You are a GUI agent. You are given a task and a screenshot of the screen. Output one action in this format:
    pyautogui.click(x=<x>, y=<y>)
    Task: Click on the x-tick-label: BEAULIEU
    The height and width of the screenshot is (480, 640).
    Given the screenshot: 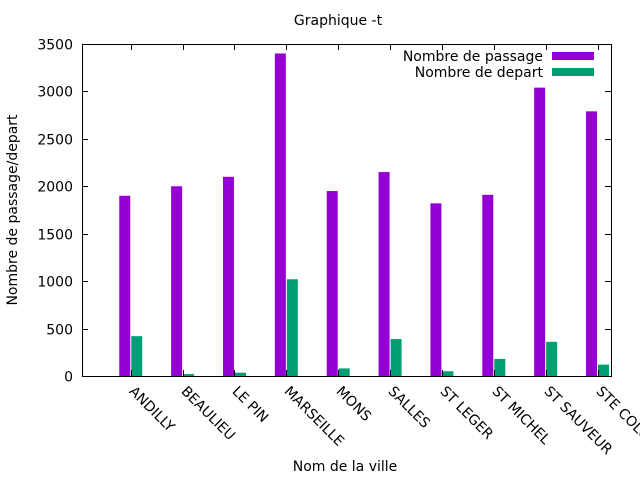 What is the action you would take?
    pyautogui.click(x=208, y=414)
    